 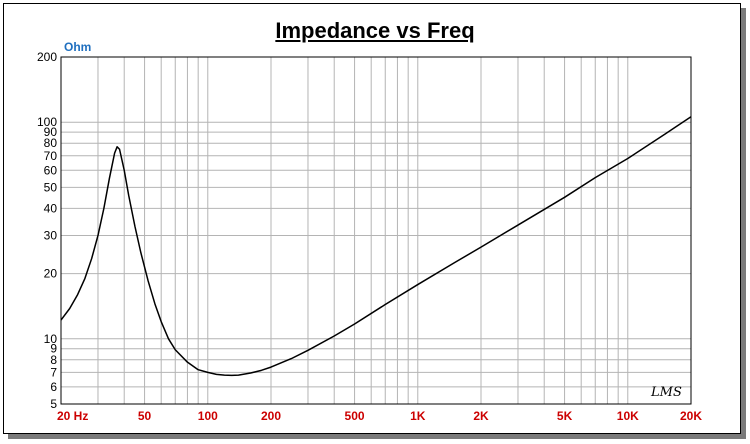 I want to click on x-tick-label: 500, so click(x=355, y=416).